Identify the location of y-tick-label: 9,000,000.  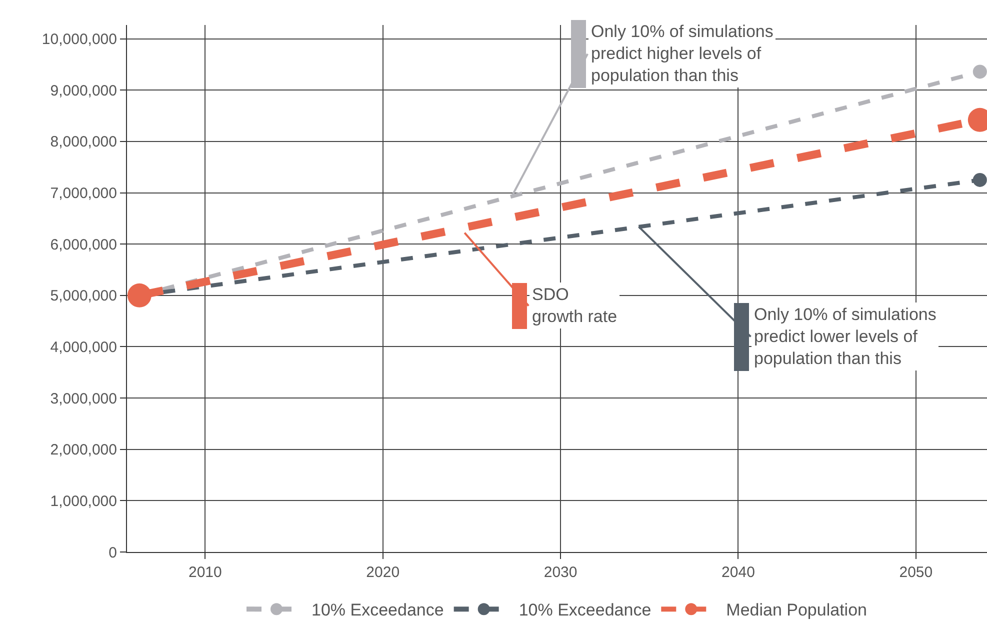
(83, 91).